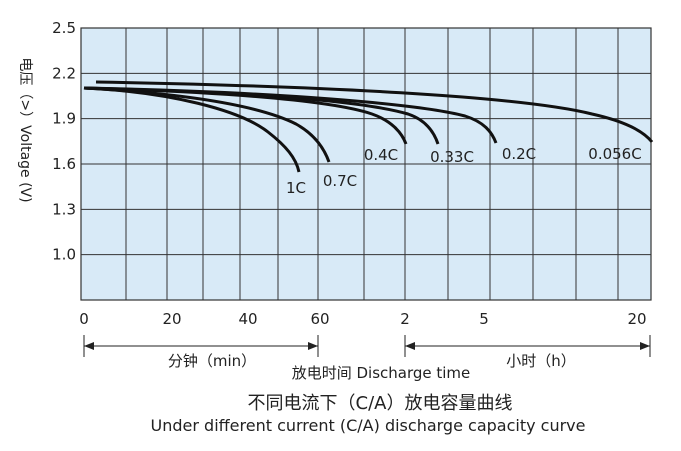  Describe the element at coordinates (541, 361) in the screenshot. I see `hour-segment-label: 小时（h）` at that location.